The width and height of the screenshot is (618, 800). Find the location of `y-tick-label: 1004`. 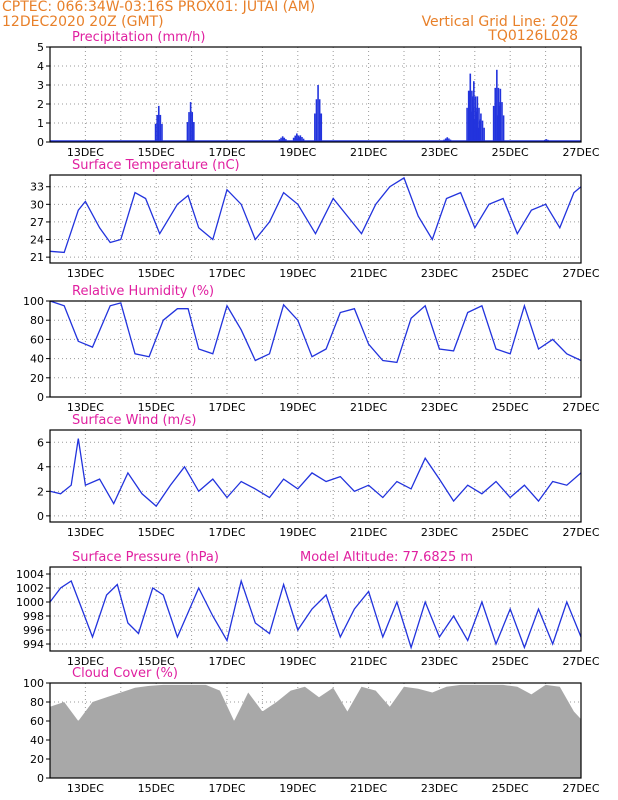

y-tick-label: 1004 is located at coordinates (30, 574).